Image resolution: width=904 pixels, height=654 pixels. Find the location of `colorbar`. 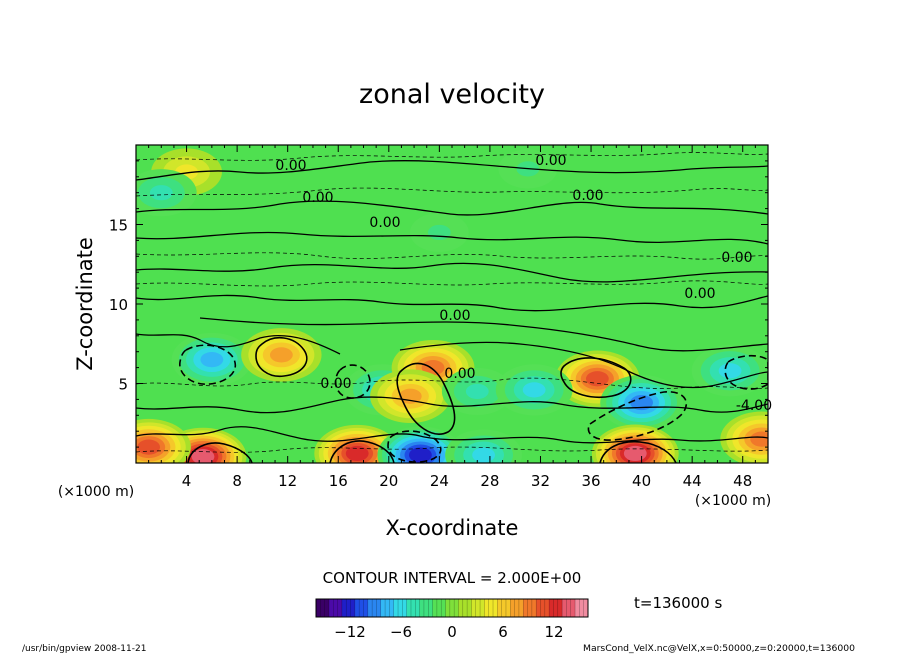

colorbar is located at coordinates (452, 608).